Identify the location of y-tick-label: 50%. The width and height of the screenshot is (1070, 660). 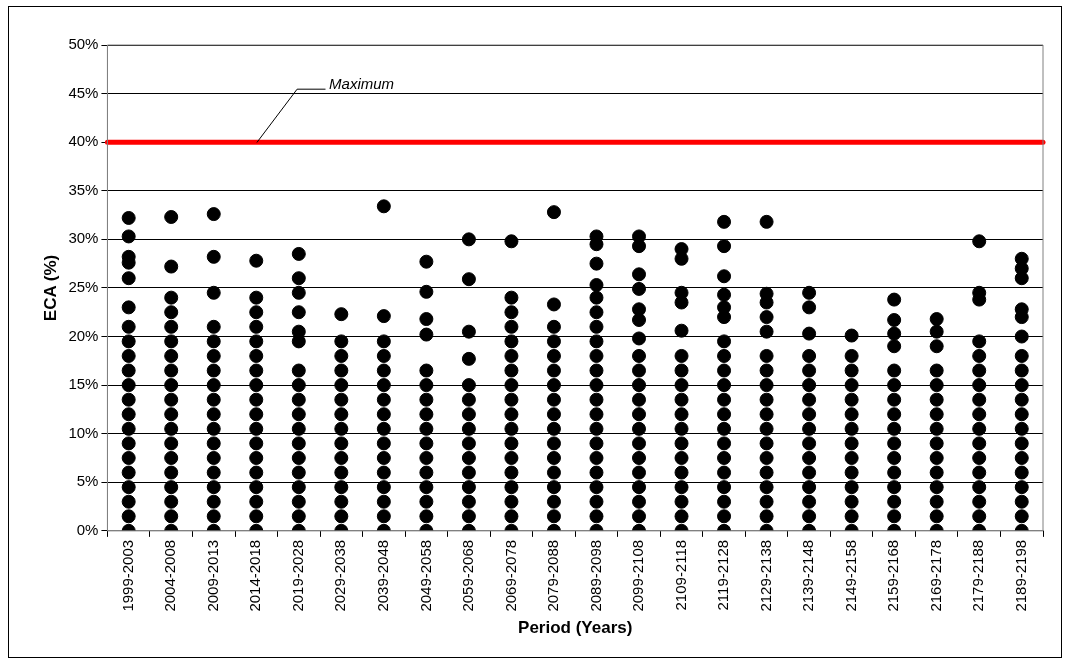
(83, 44).